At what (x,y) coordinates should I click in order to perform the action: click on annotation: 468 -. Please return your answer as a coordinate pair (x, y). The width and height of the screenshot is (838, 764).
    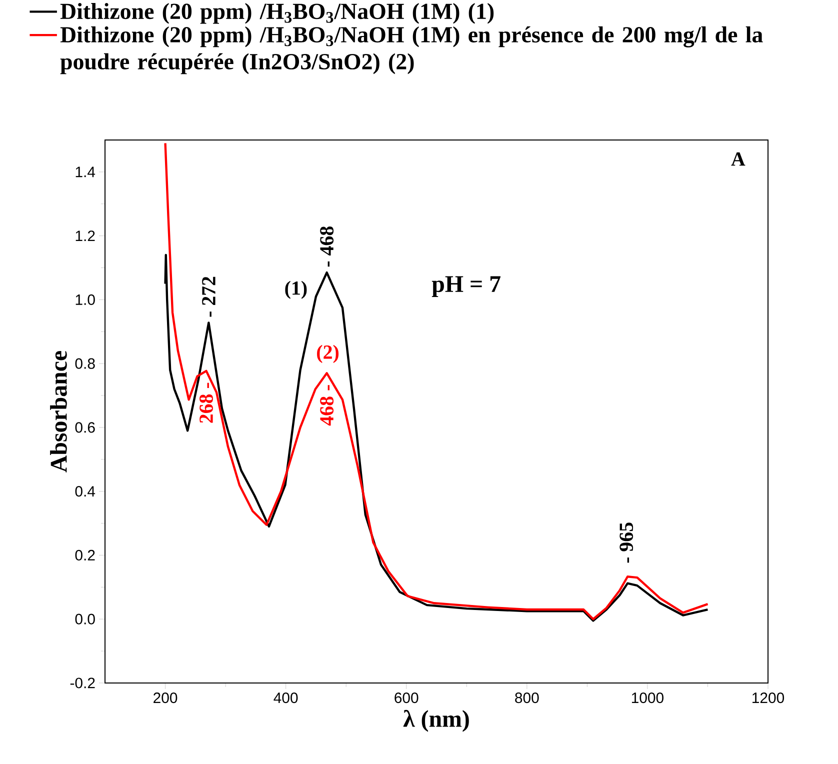
    Looking at the image, I should click on (327, 405).